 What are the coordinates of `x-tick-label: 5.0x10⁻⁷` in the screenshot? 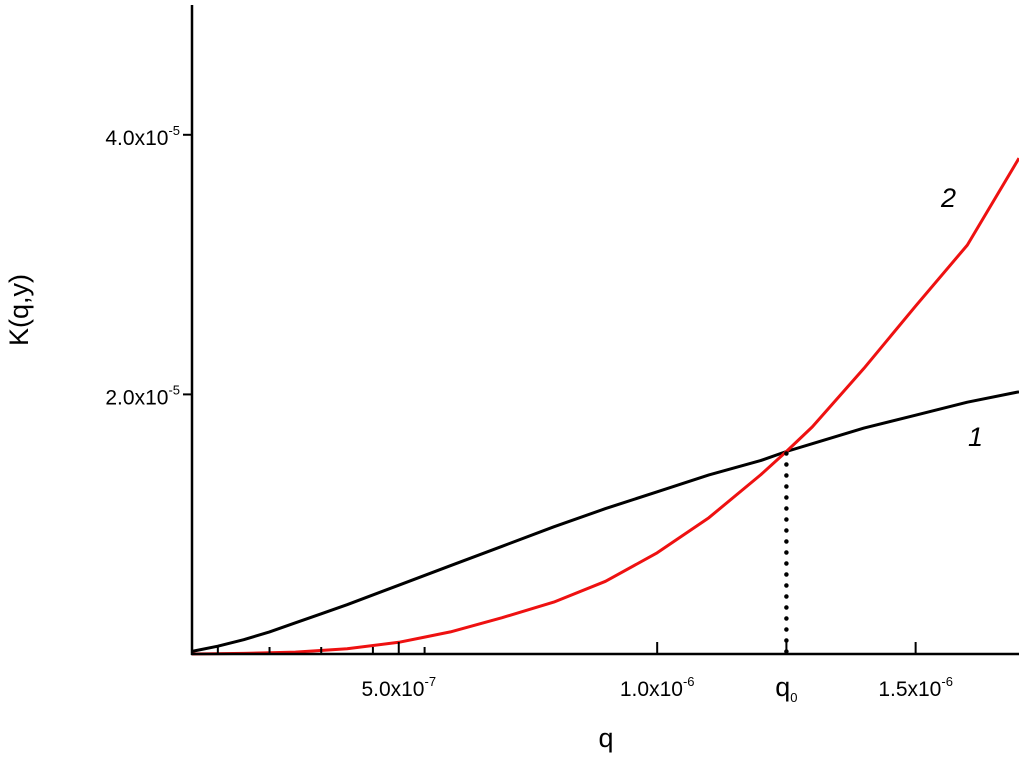 It's located at (398, 687).